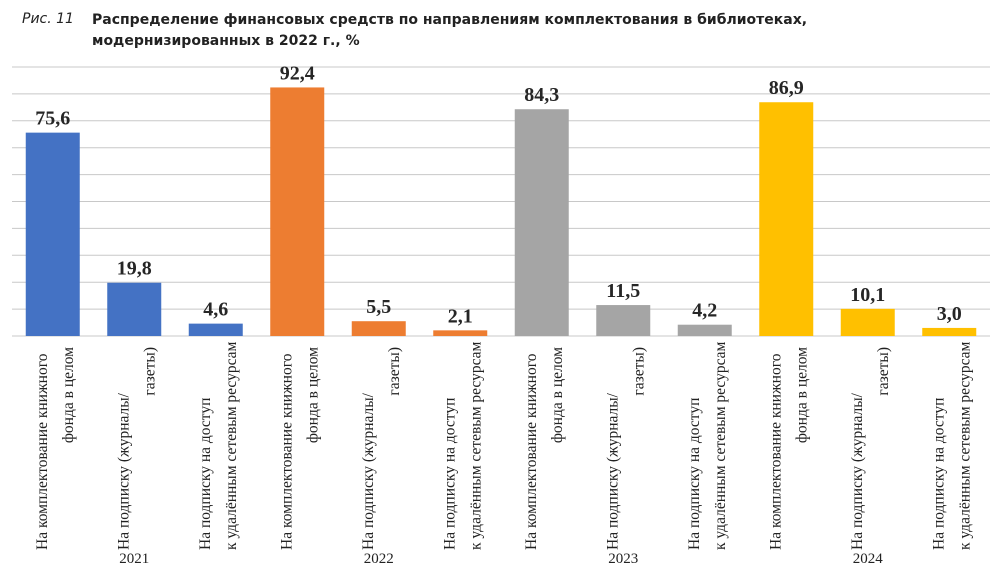  What do you see at coordinates (623, 291) in the screenshot?
I see `data-label: 11,5` at bounding box center [623, 291].